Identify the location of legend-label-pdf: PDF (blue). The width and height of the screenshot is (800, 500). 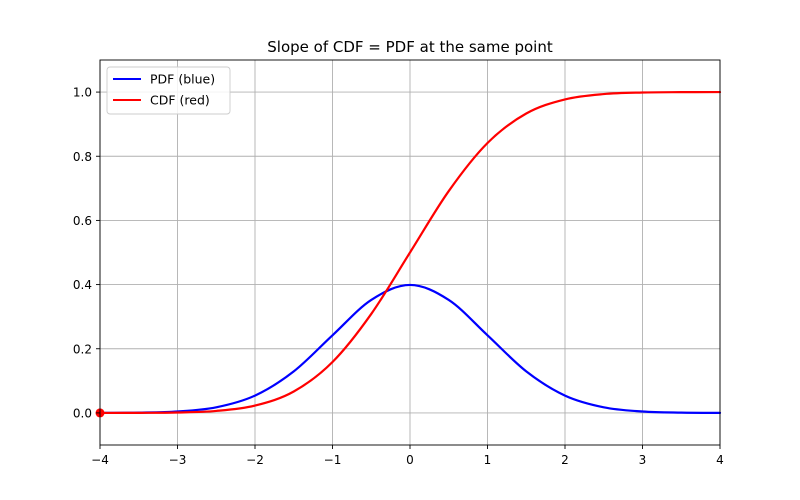
(182, 79).